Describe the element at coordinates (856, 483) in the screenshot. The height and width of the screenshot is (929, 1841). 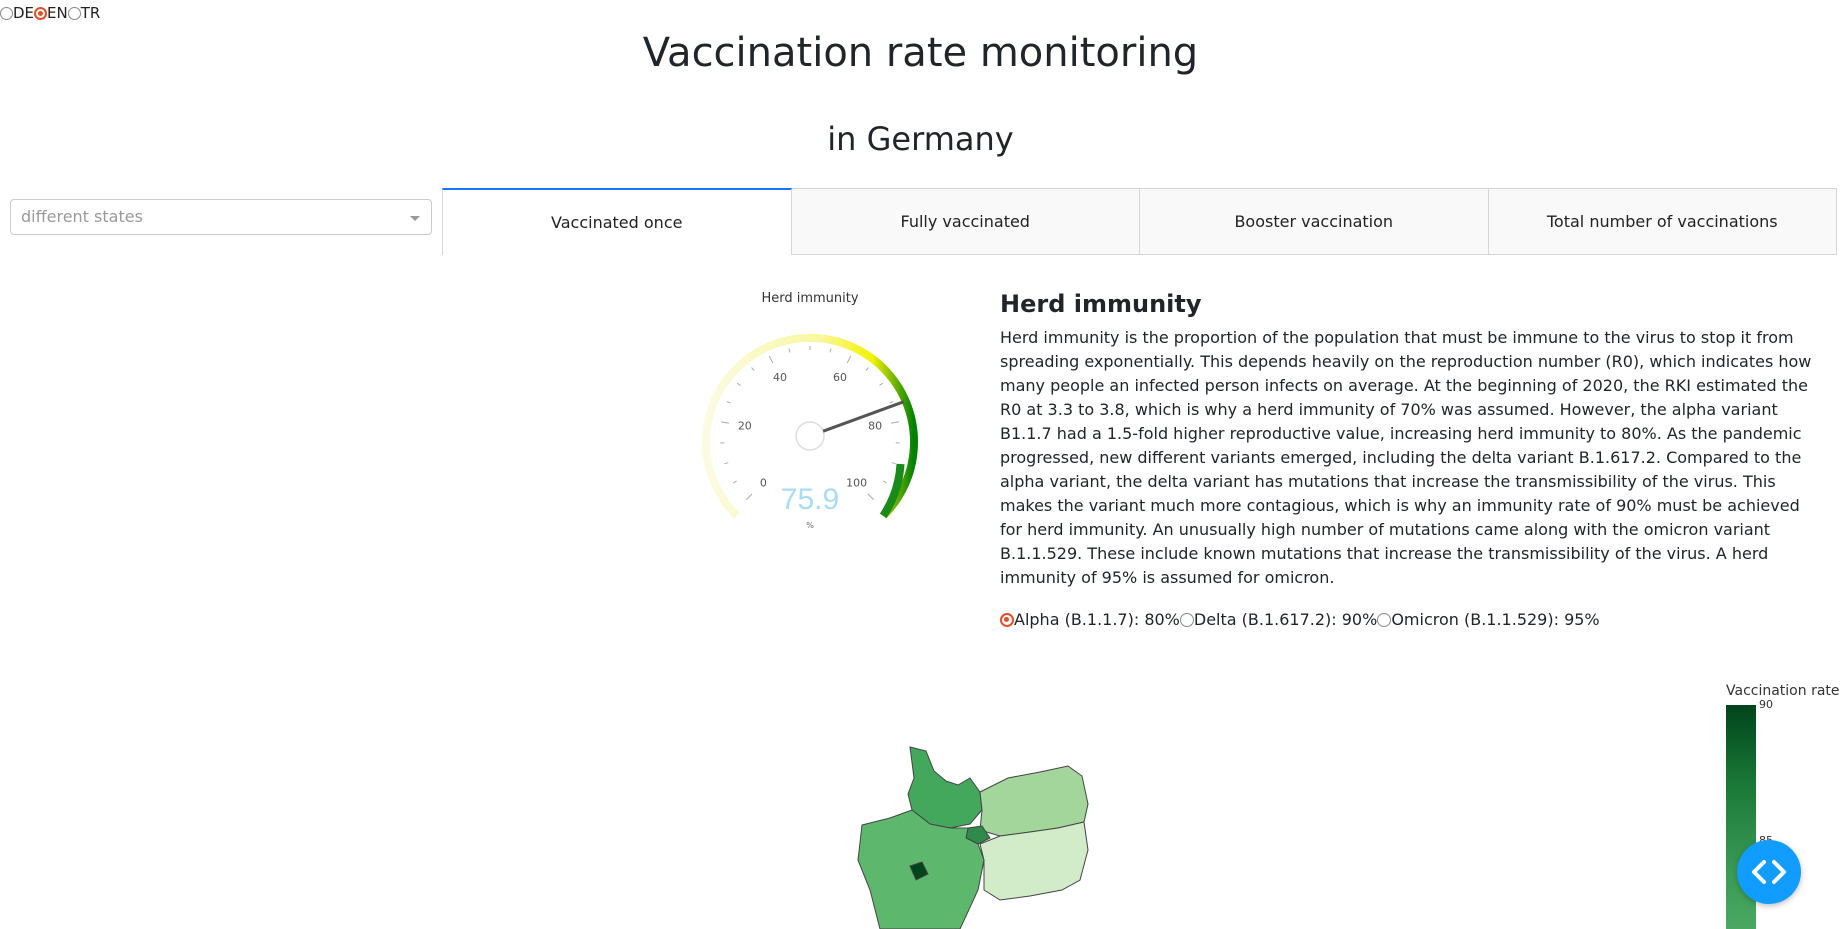
I see `gauge-tick-label: 100` at that location.